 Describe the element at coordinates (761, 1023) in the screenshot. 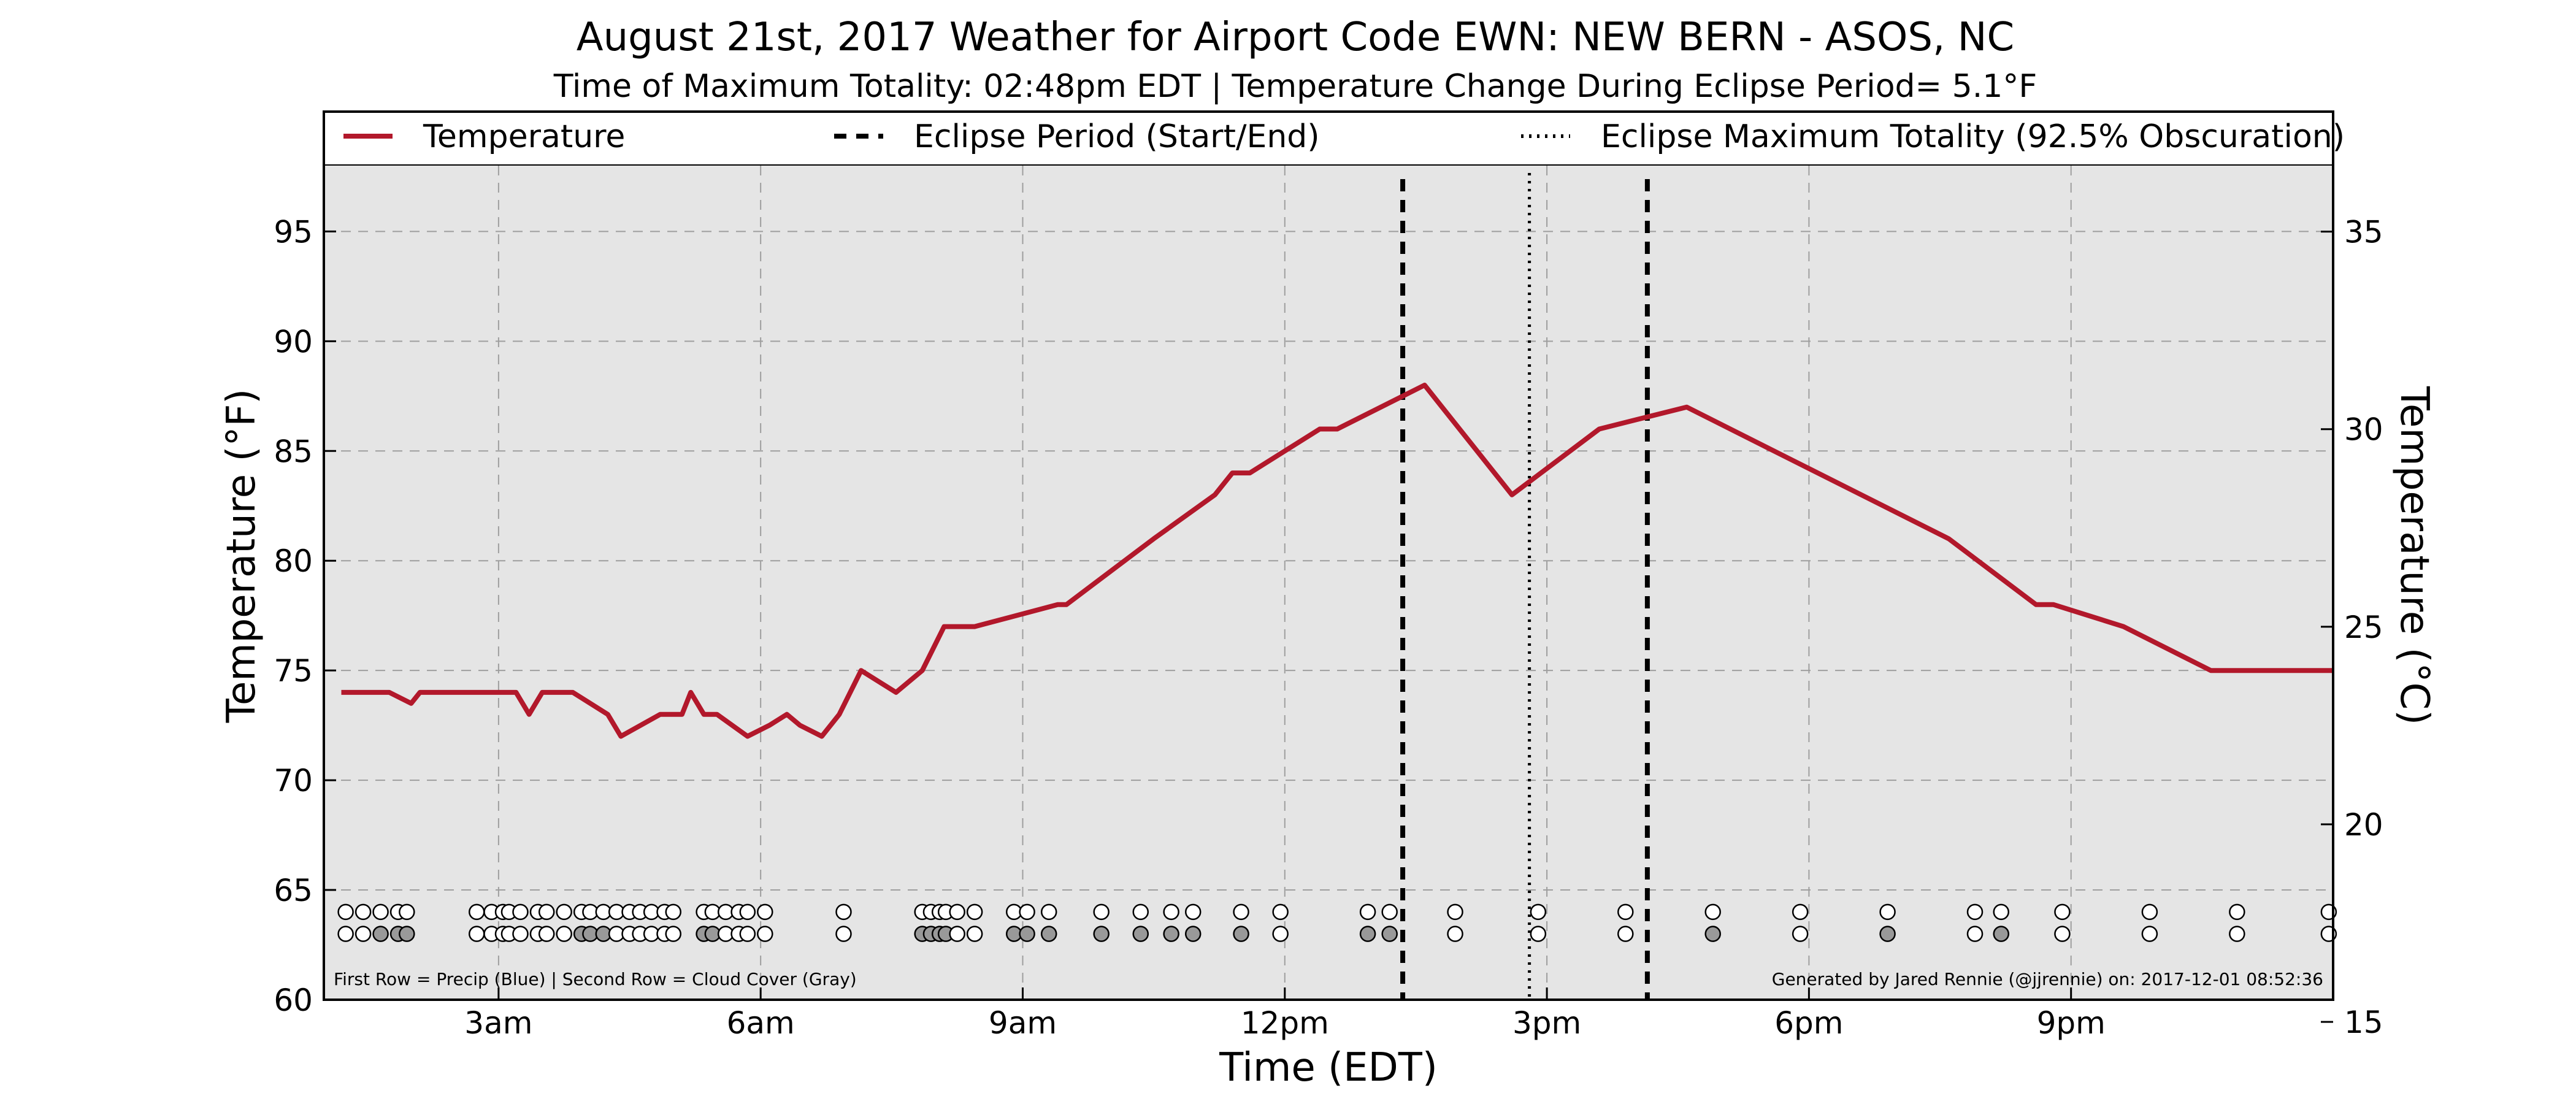

I see `x-tick-label: 6am` at that location.